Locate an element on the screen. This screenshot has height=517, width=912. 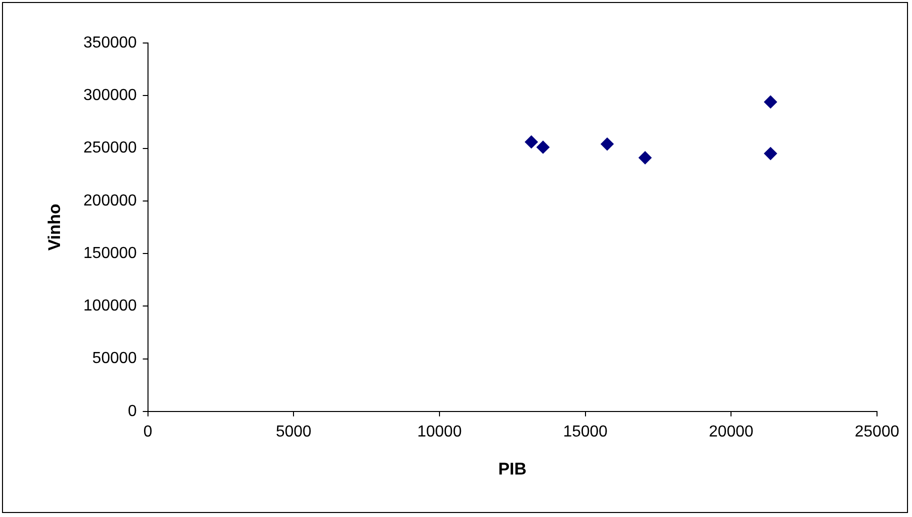
x-tick-label: 5000 is located at coordinates (294, 431).